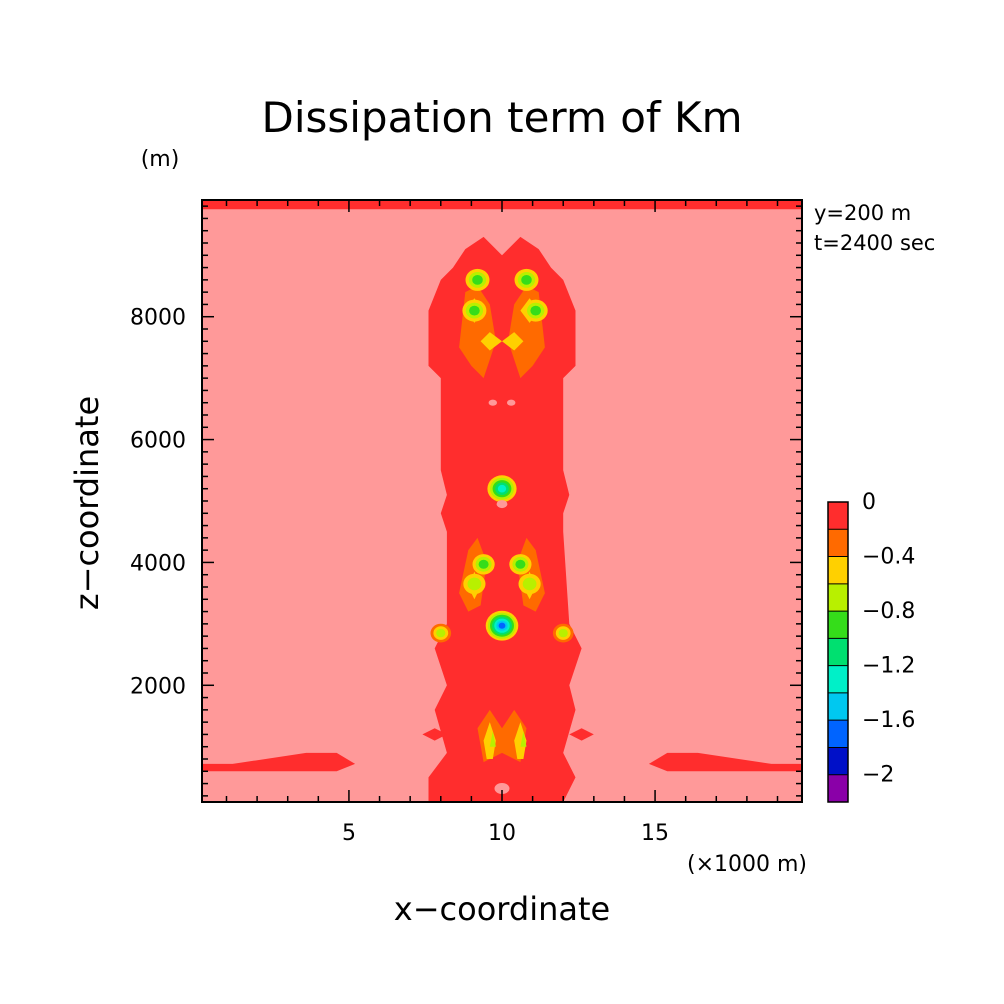 This screenshot has height=1004, width=1004. Describe the element at coordinates (878, 775) in the screenshot. I see `colorbar-label: −2` at that location.